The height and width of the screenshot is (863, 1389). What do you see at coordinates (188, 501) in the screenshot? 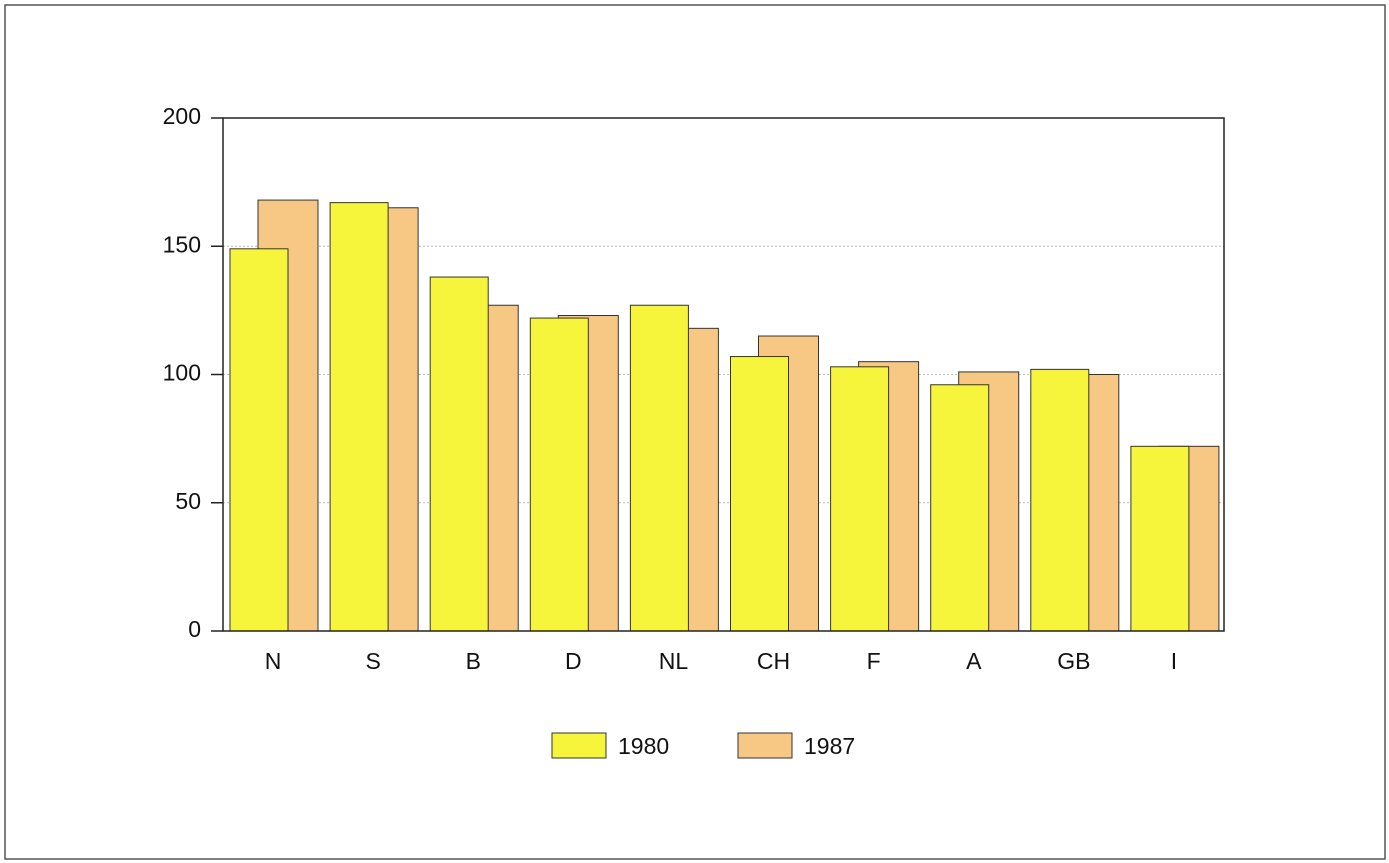
I see `y-tick-label: 50` at bounding box center [188, 501].